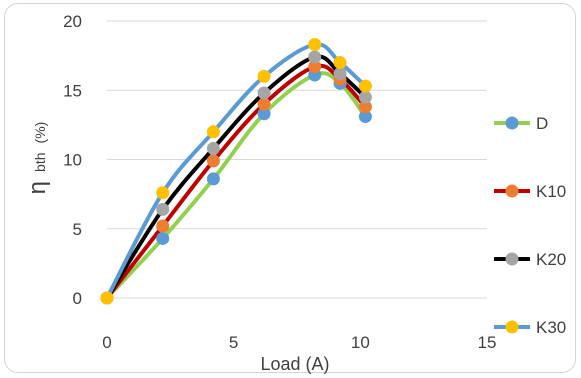 This screenshot has width=581, height=378. I want to click on y-tick-label: 0, so click(77, 298).